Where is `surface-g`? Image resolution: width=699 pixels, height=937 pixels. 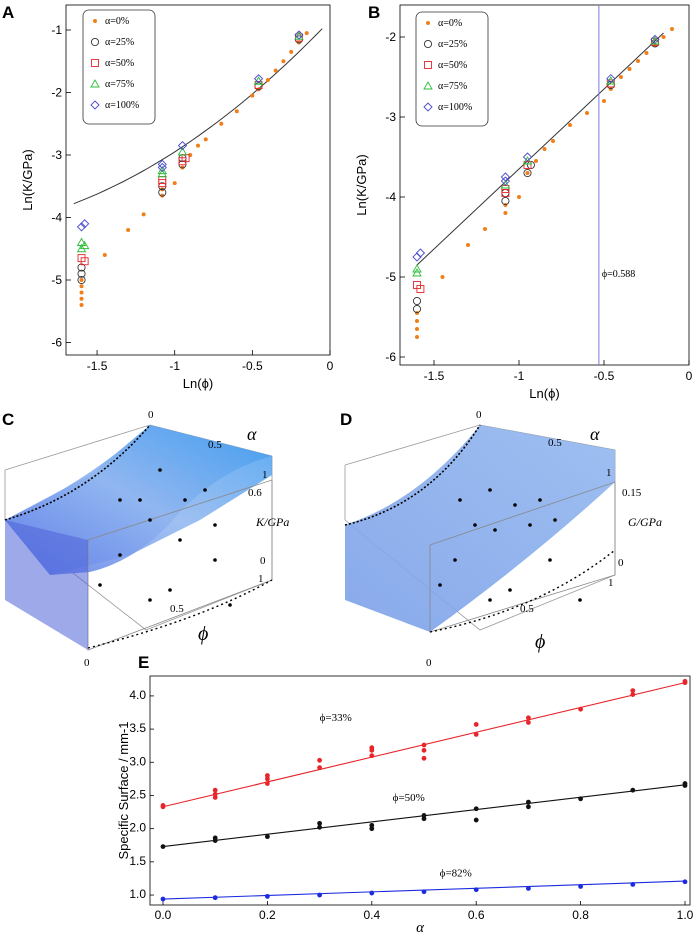 surface-g is located at coordinates (480, 528).